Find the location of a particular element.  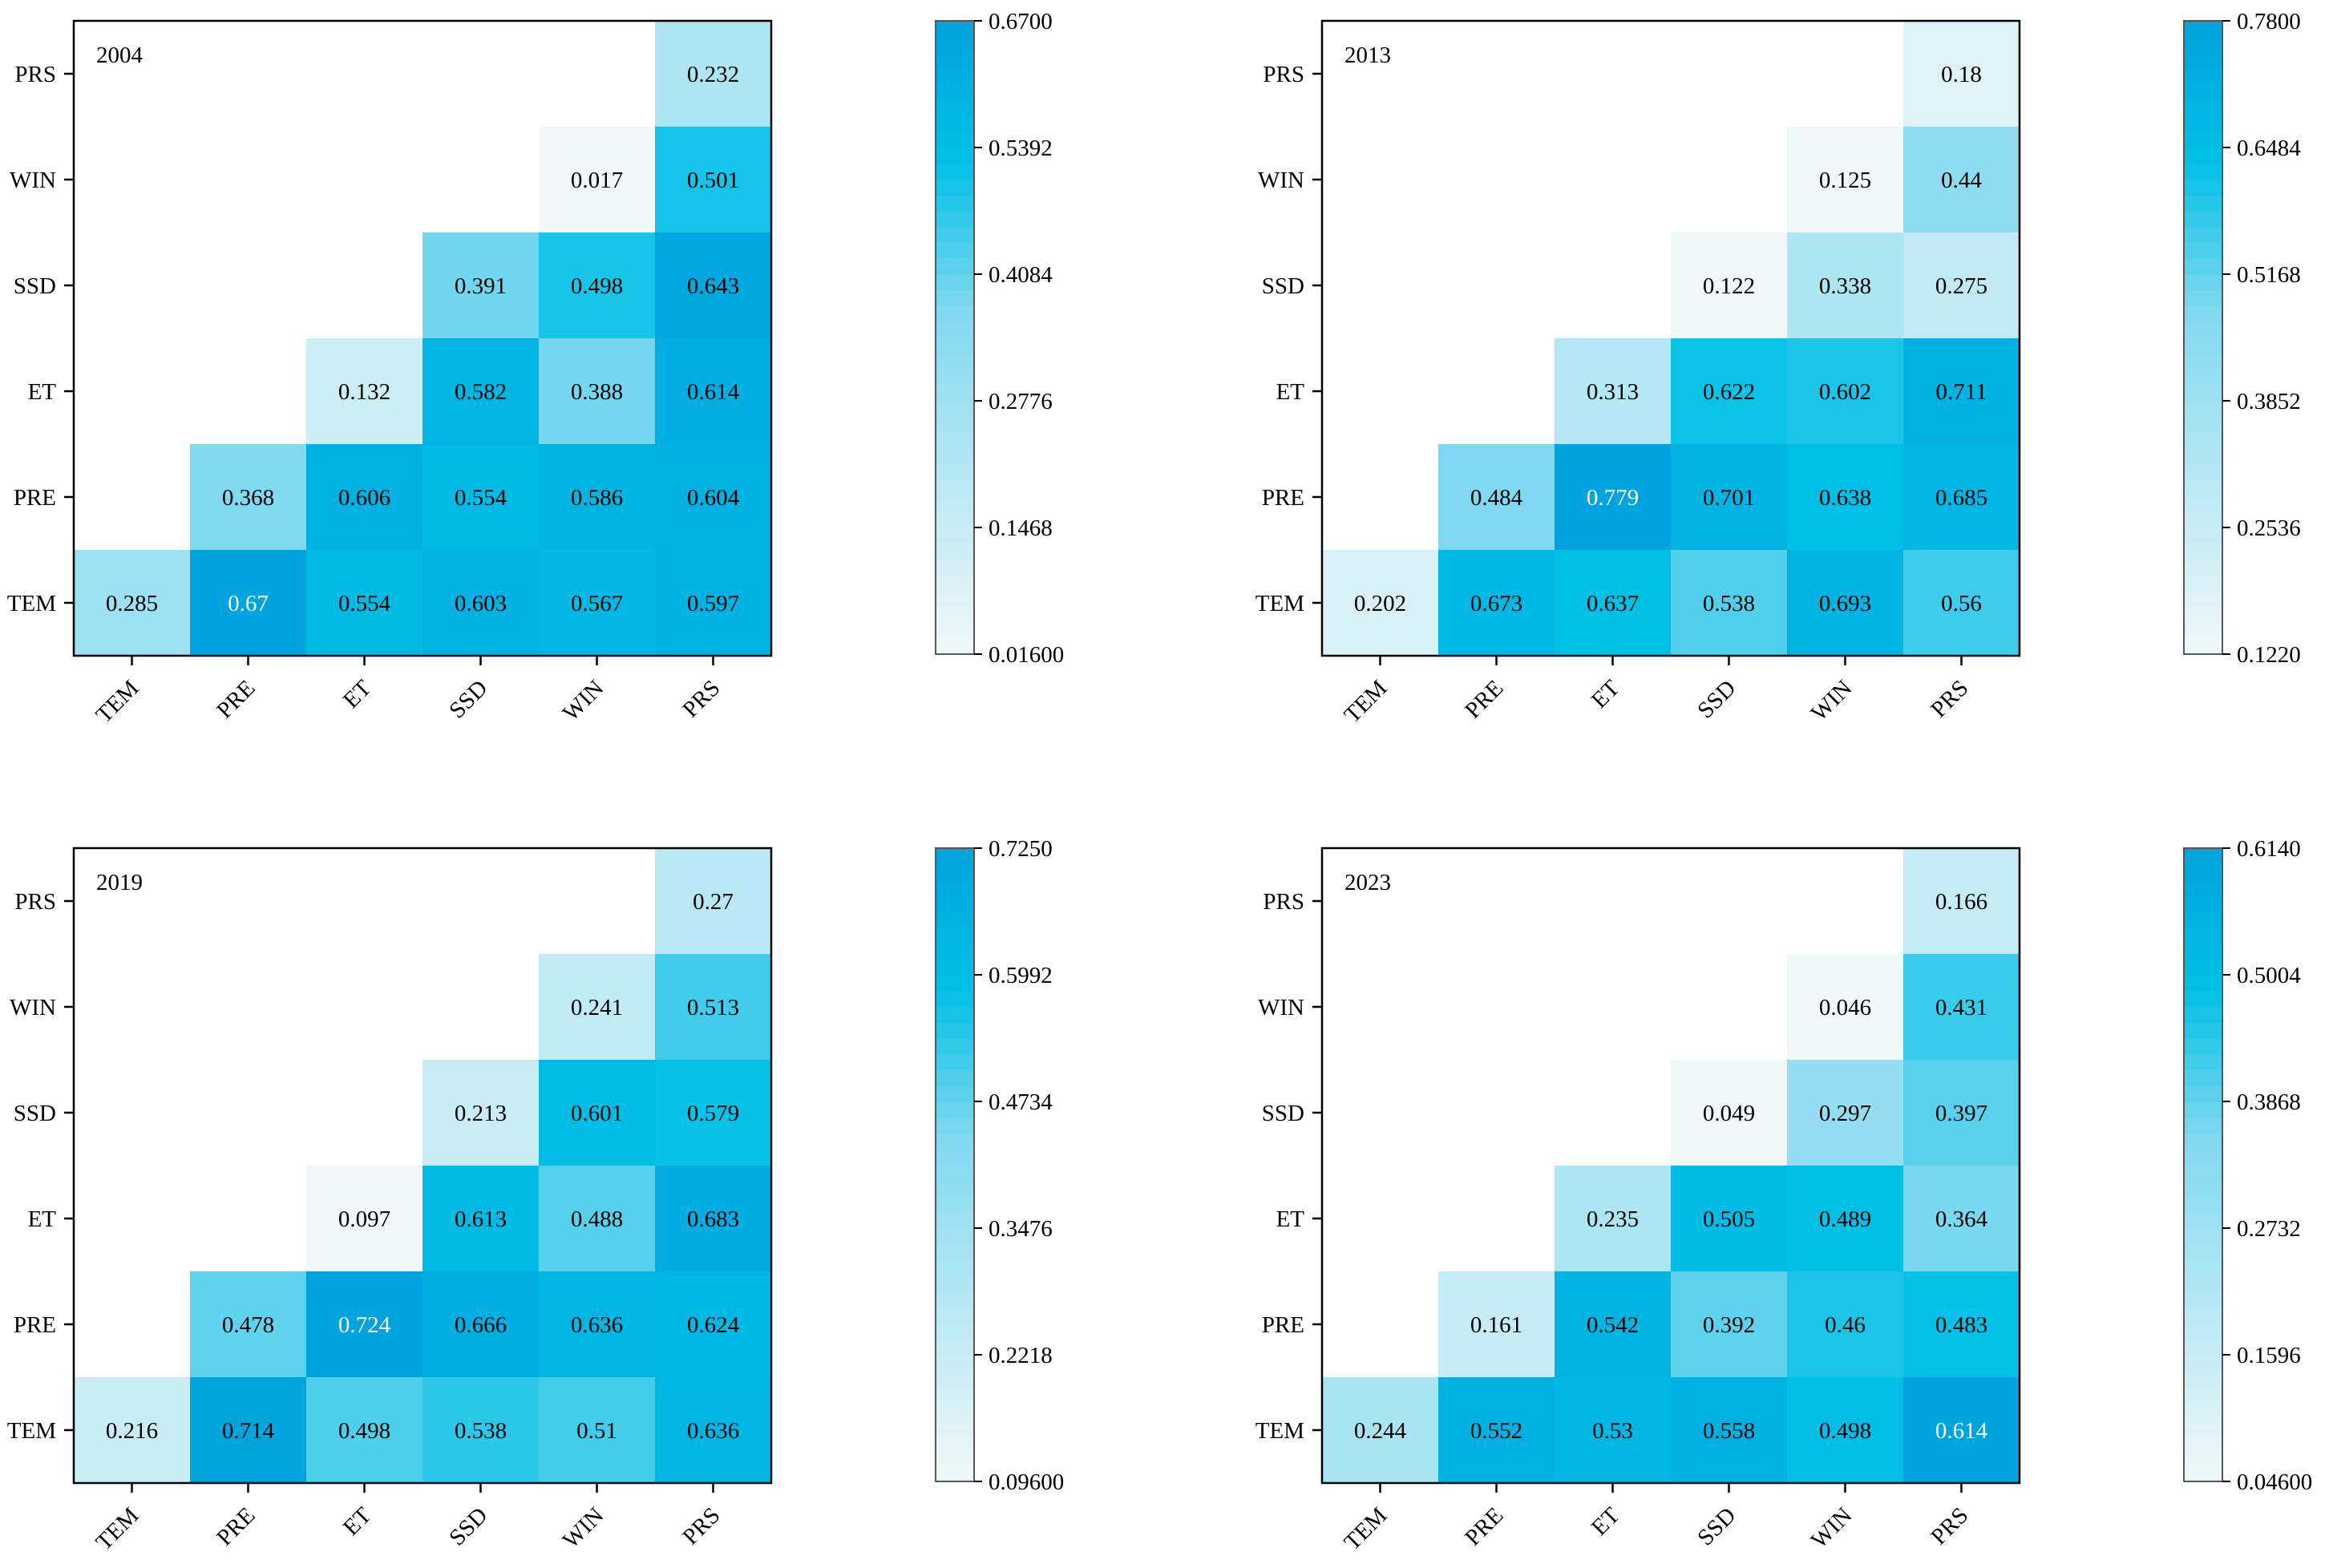

cell-value-label: 0.44 is located at coordinates (1961, 180).